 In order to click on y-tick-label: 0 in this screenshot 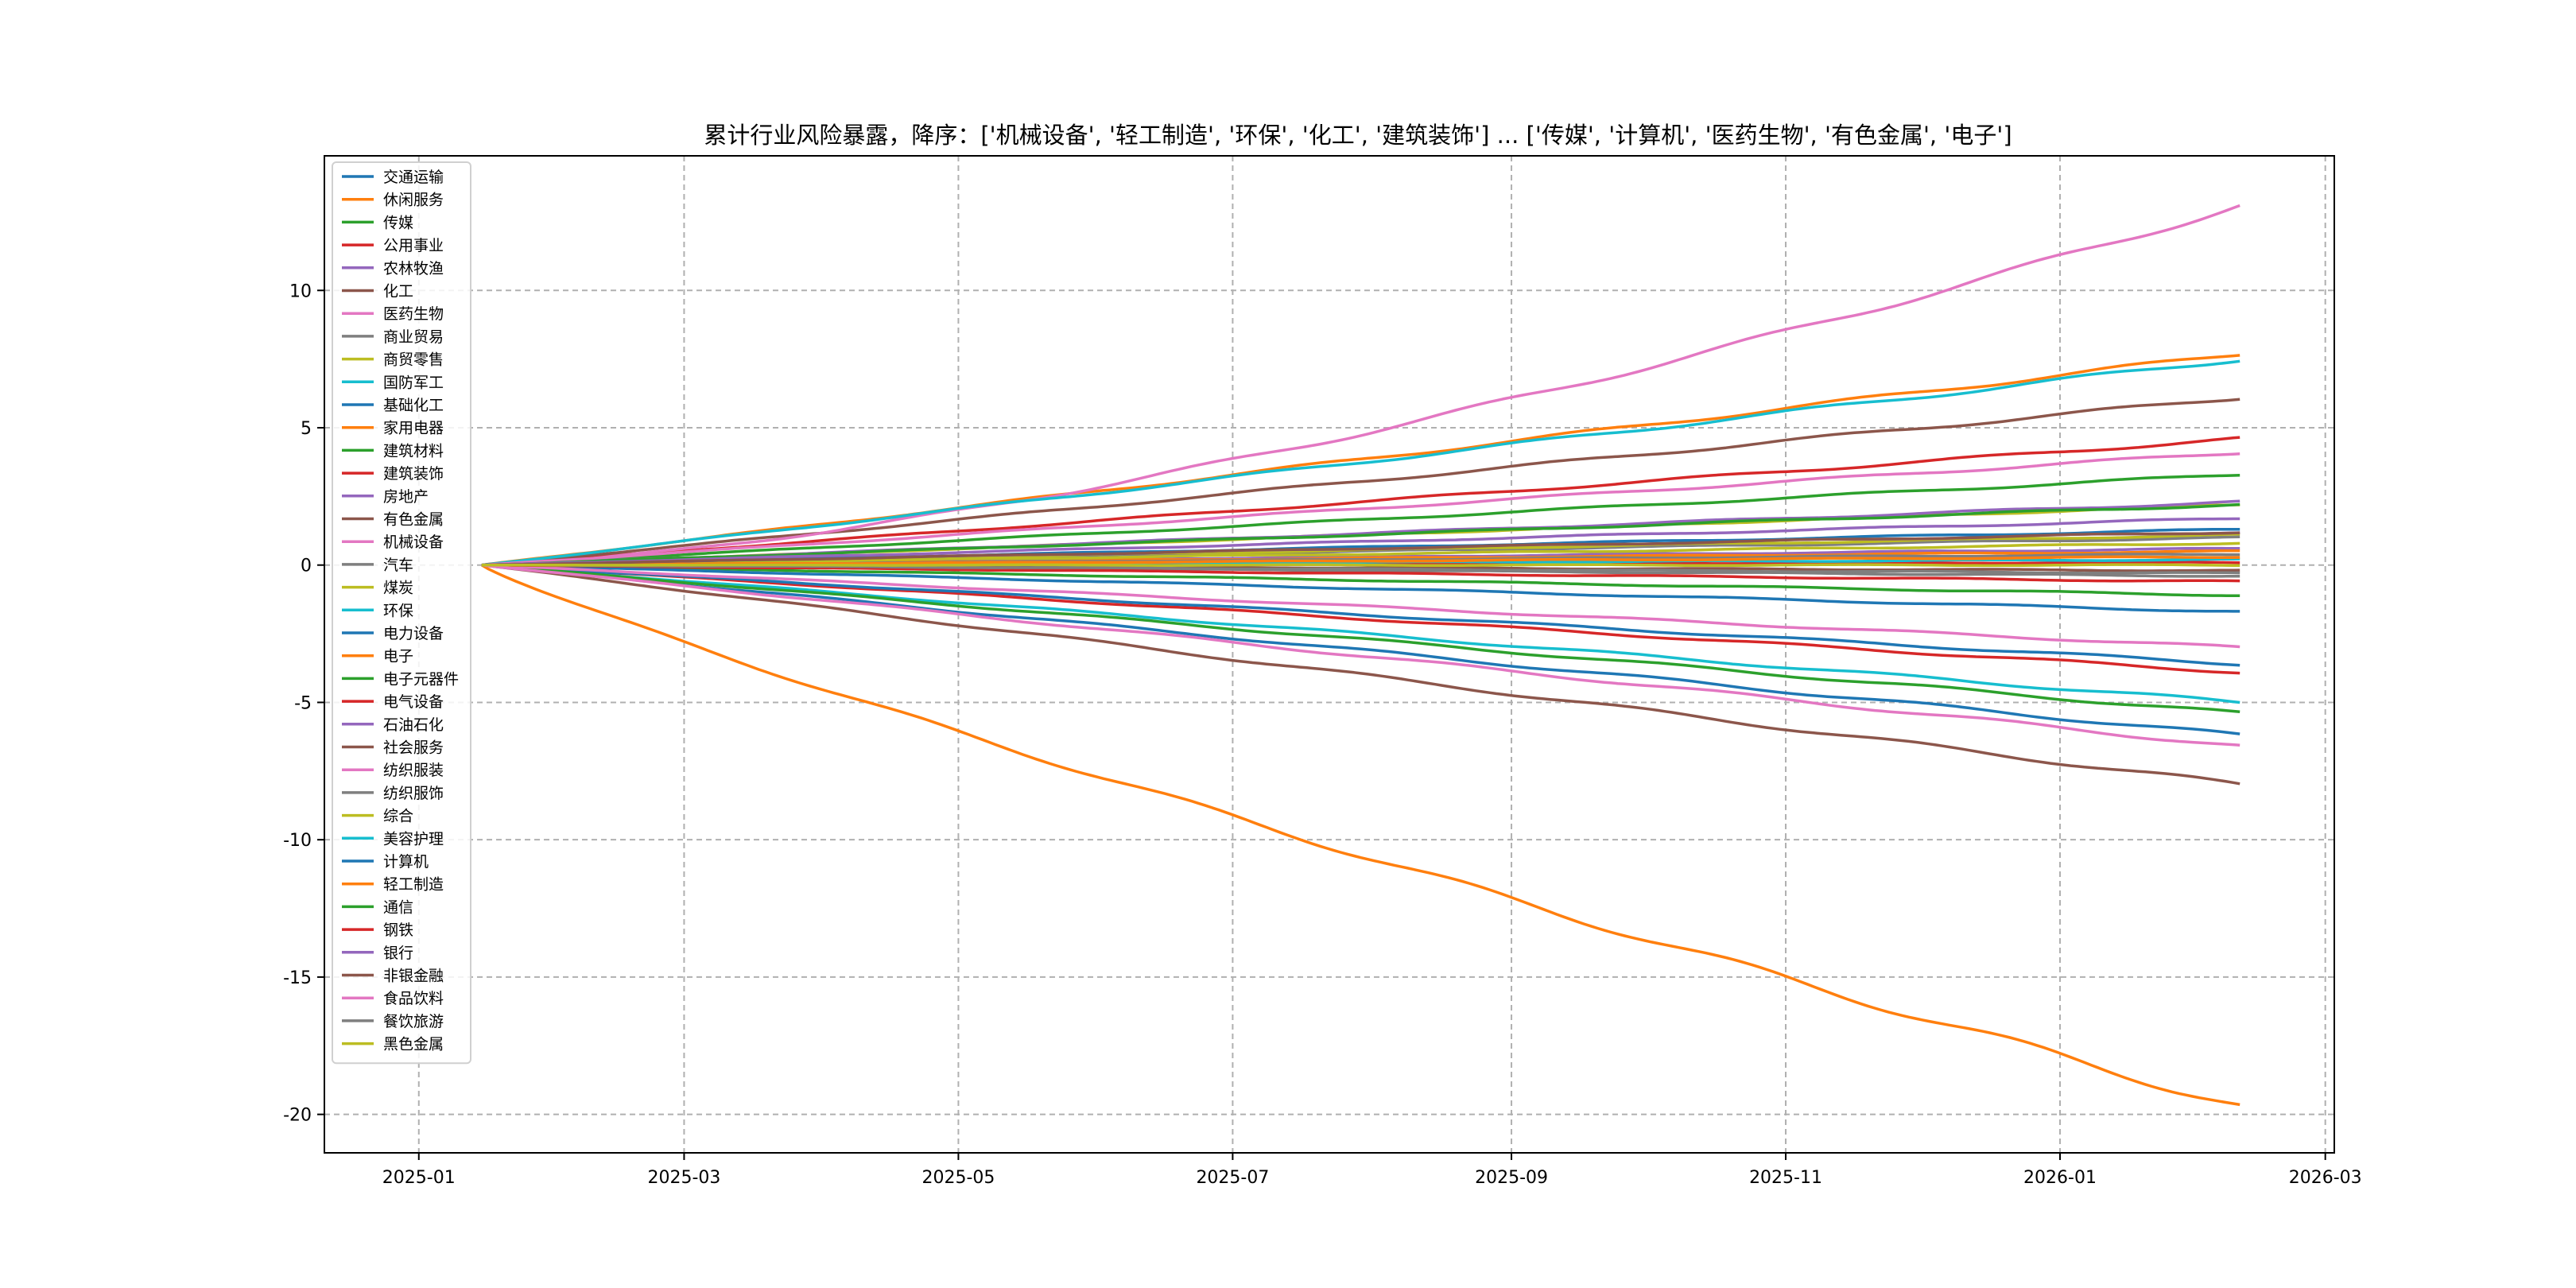, I will do `click(306, 566)`.